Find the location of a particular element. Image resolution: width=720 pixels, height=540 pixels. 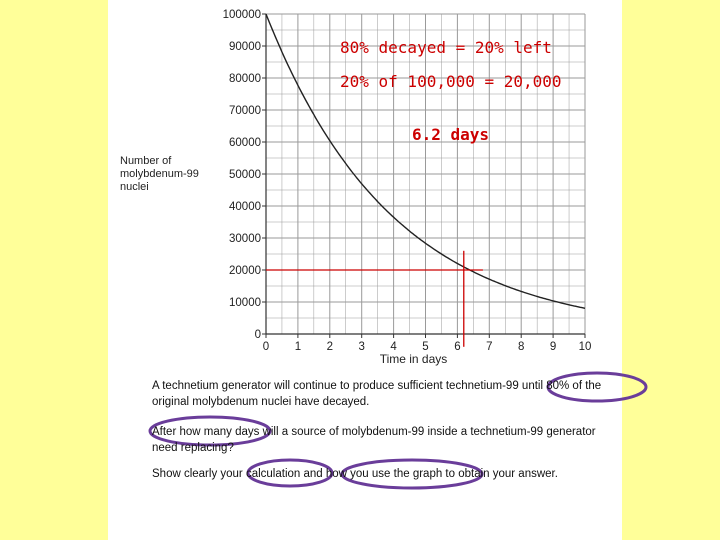

highlight-80-percent is located at coordinates (597, 387).